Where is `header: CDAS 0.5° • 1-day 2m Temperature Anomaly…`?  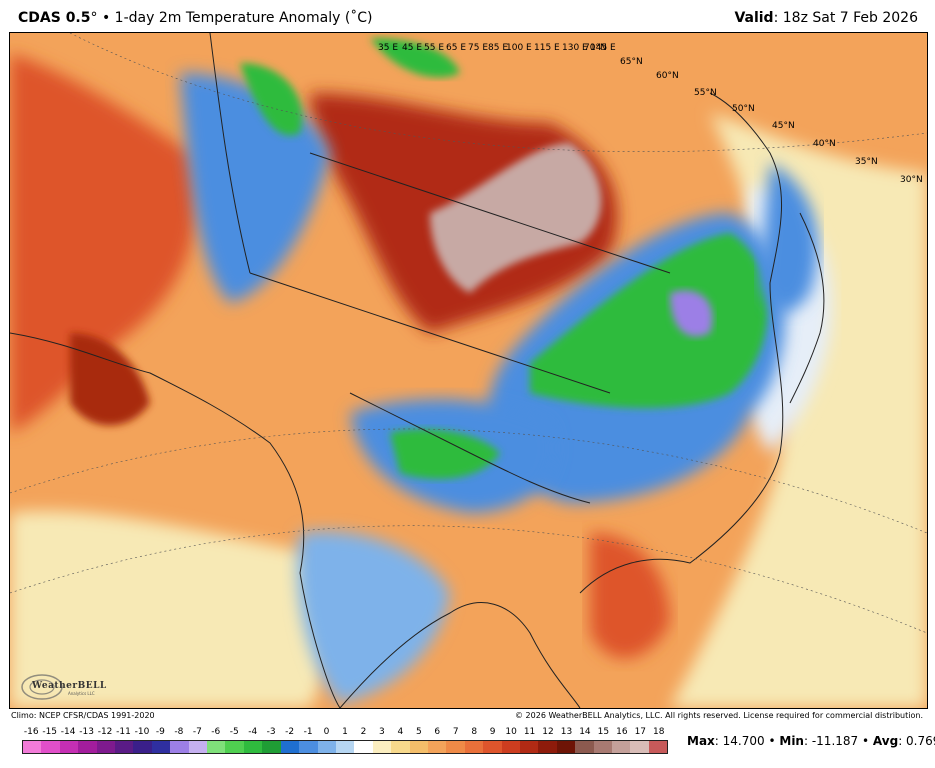 header: CDAS 0.5° • 1-day 2m Temperature Anomaly… is located at coordinates (467, 16).